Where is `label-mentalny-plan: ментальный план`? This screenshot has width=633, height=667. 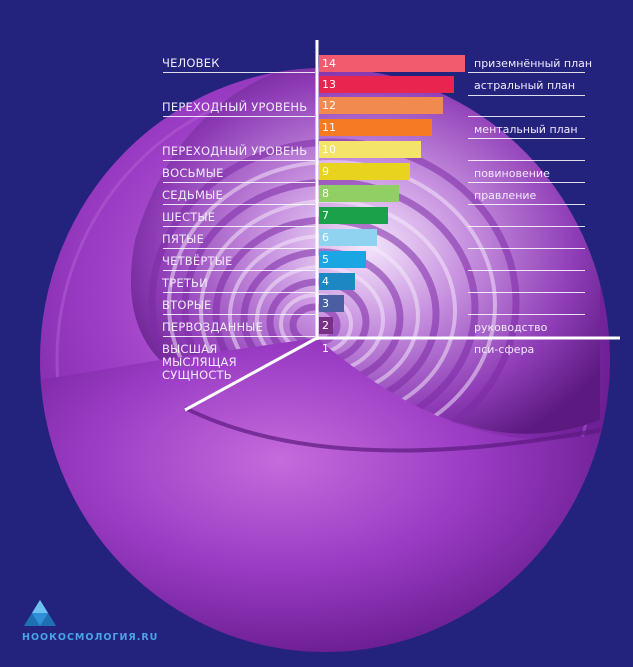
label-mentalny-plan: ментальный план is located at coordinates (526, 129).